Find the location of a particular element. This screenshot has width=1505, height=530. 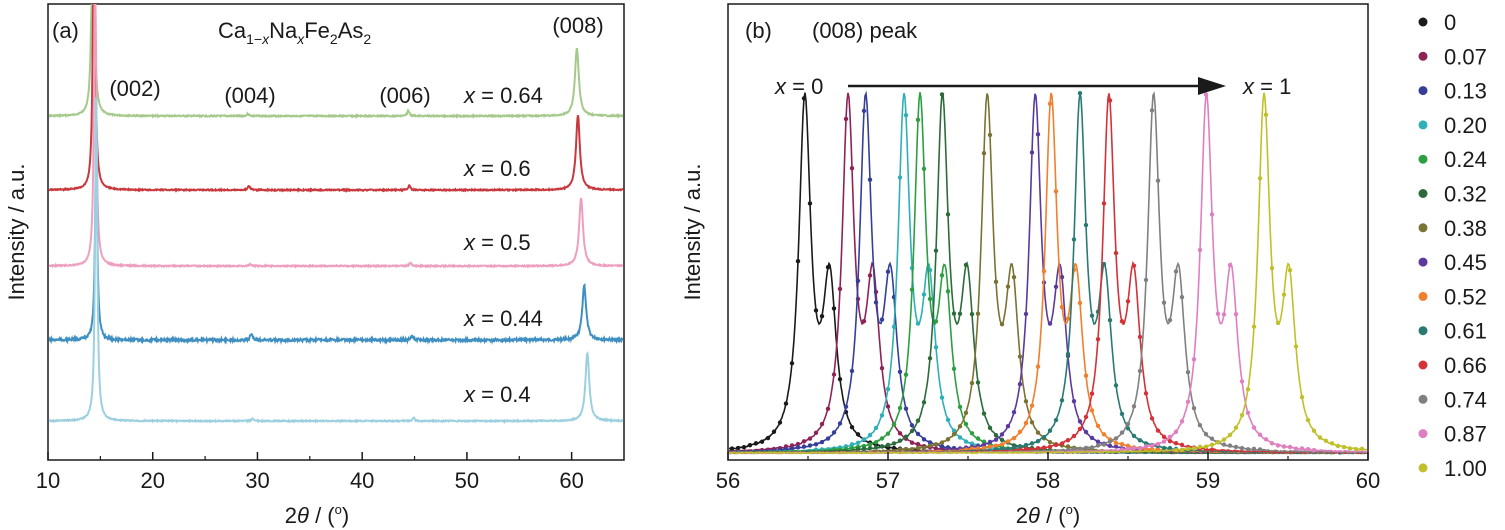

legend-label: 0.38 is located at coordinates (1465, 228).